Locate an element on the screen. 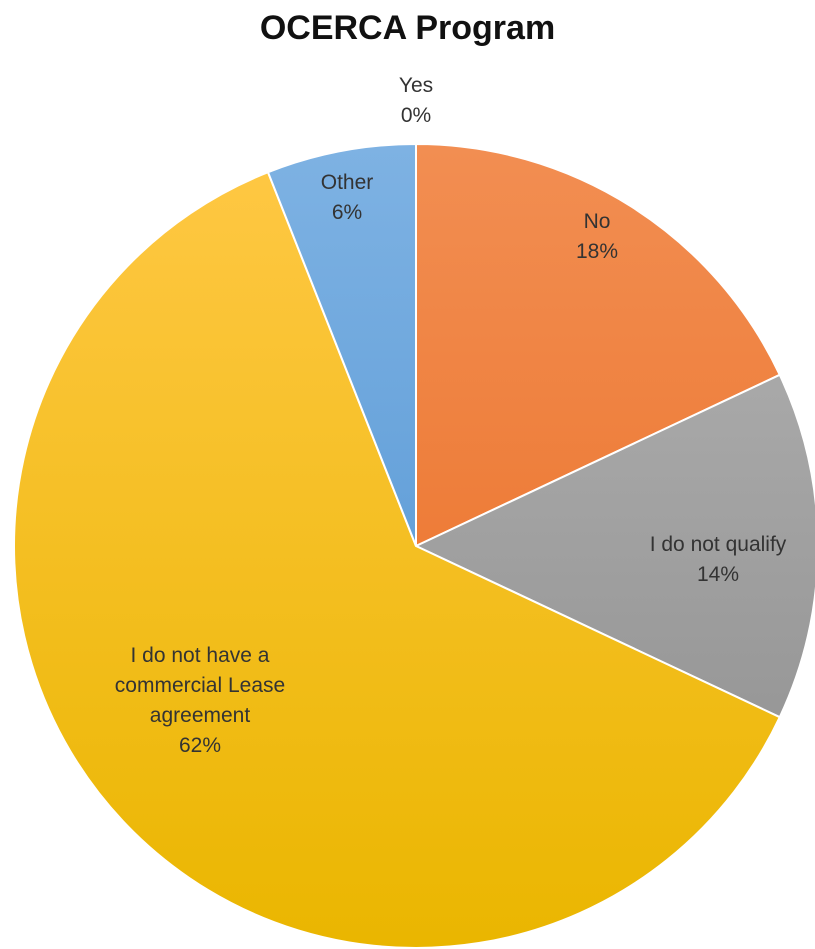  slice-label: No 18% is located at coordinates (597, 236).